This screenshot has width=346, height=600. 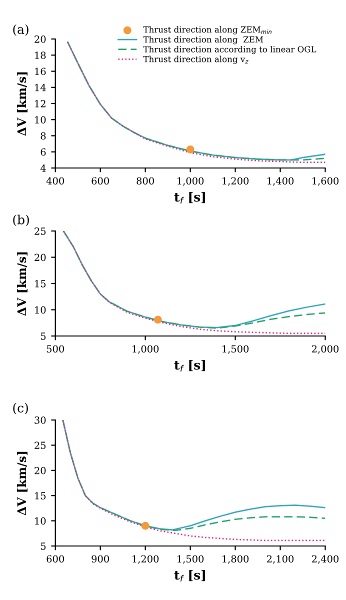 What do you see at coordinates (281, 181) in the screenshot?
I see `x-tick-label: 1,400` at bounding box center [281, 181].